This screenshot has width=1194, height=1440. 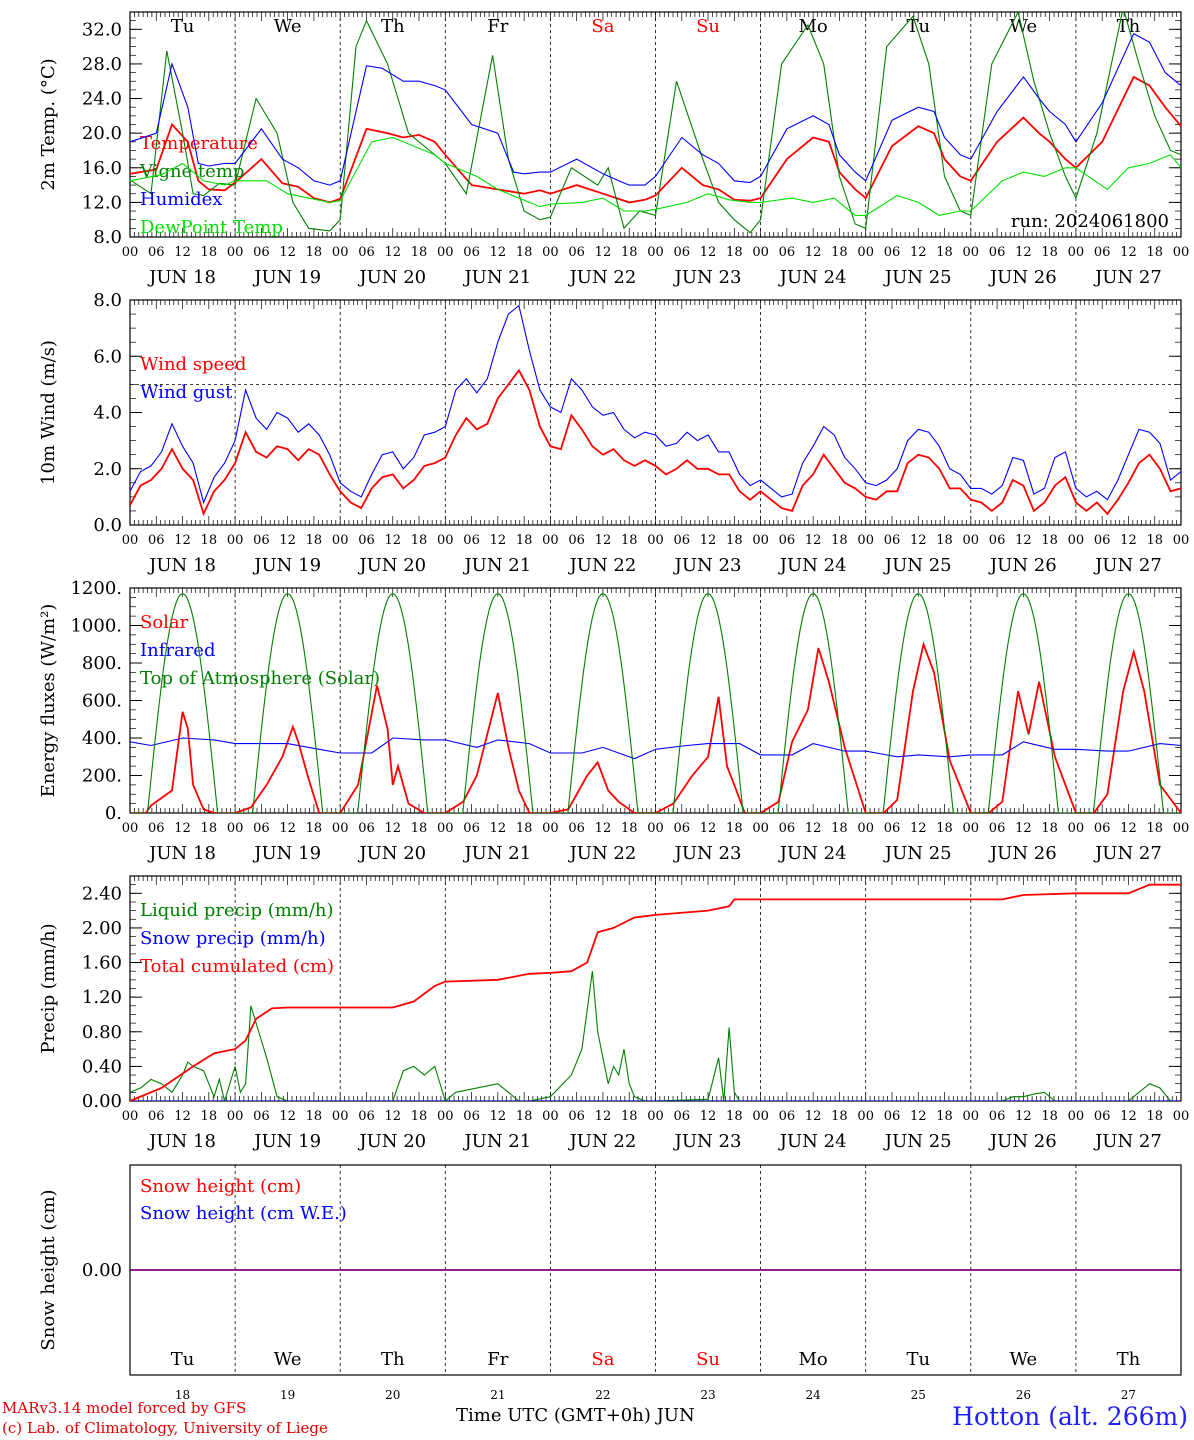 I want to click on station-name: Hotton (alt. 266m), so click(x=1070, y=1416).